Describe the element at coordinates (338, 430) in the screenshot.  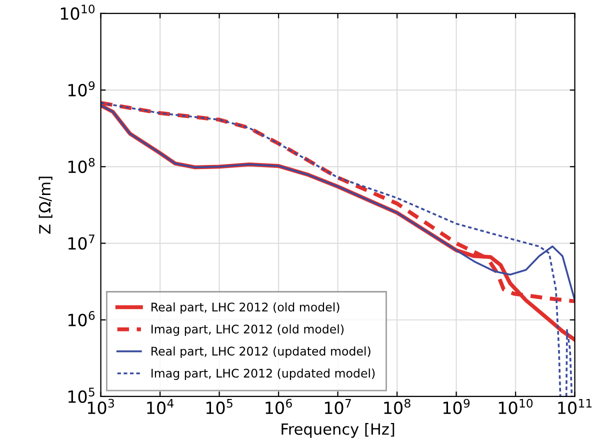
I see `x-axis-title: Frequency [Hz]` at that location.